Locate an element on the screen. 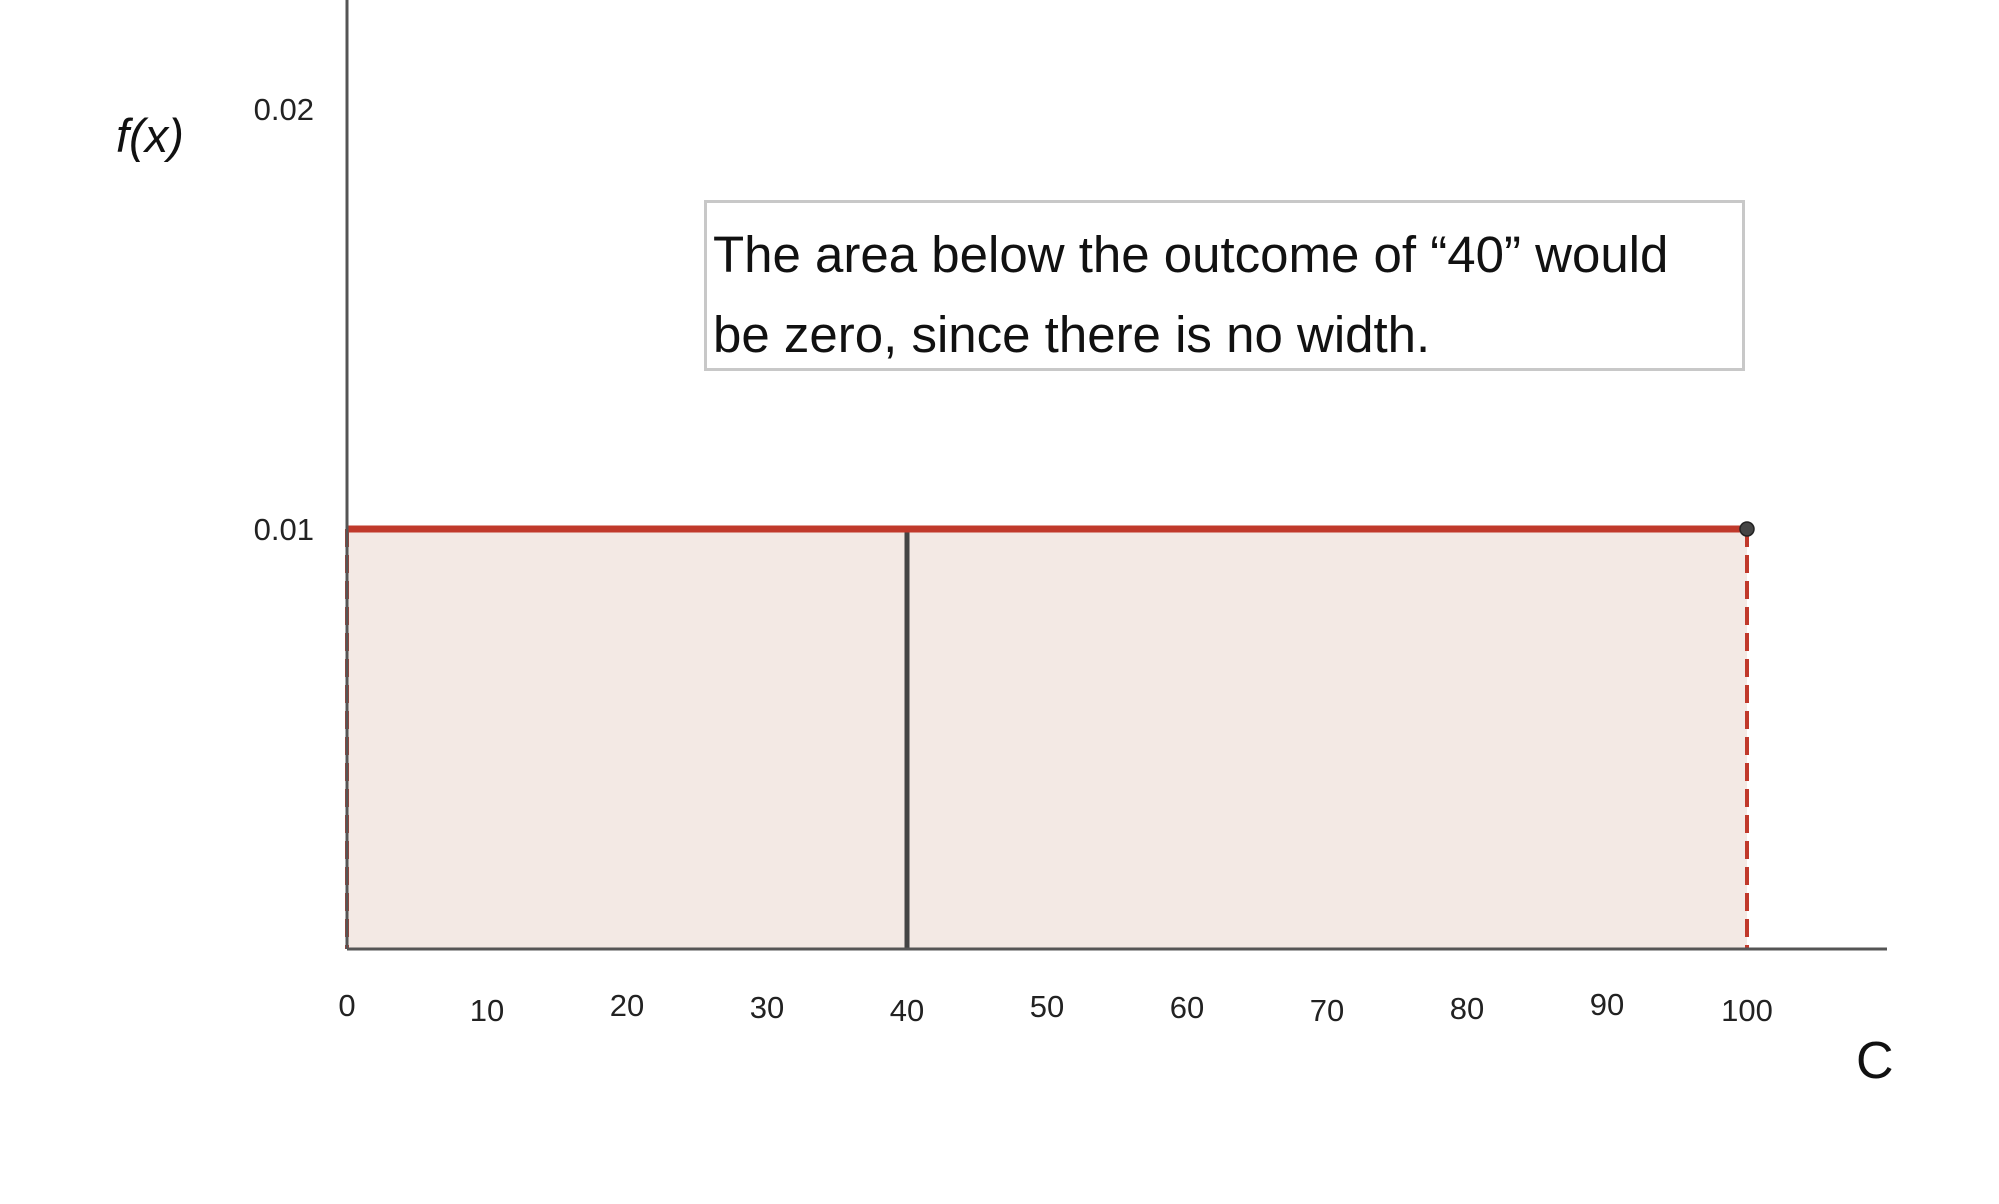  x-tick-label-70: 70 is located at coordinates (1327, 1010).